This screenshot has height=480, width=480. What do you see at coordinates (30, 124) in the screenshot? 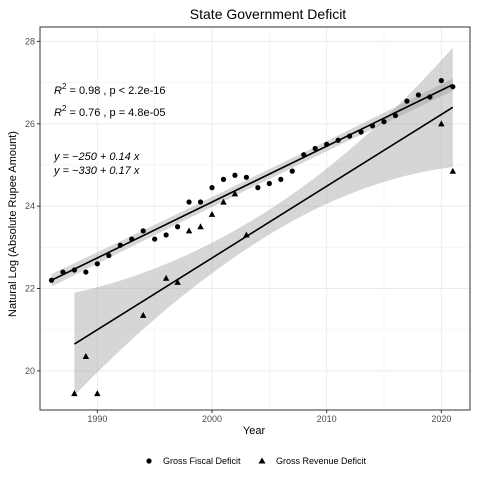
I see `y-tick-label: 26` at bounding box center [30, 124].